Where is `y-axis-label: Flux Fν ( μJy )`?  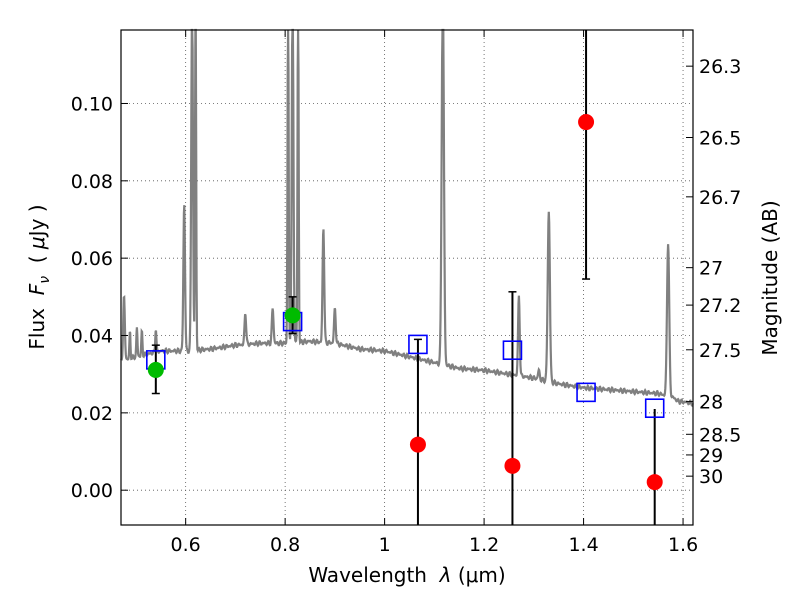
y-axis-label: Flux Fν ( μJy ) is located at coordinates (39, 276).